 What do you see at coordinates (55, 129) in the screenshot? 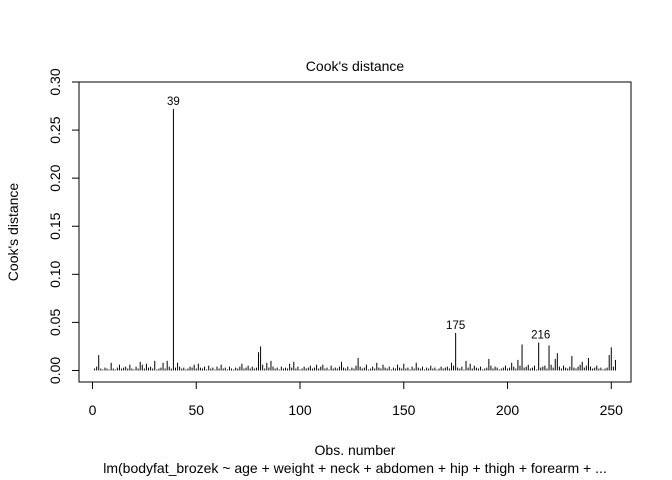
I see `y-tick-label: 0.25` at bounding box center [55, 129].